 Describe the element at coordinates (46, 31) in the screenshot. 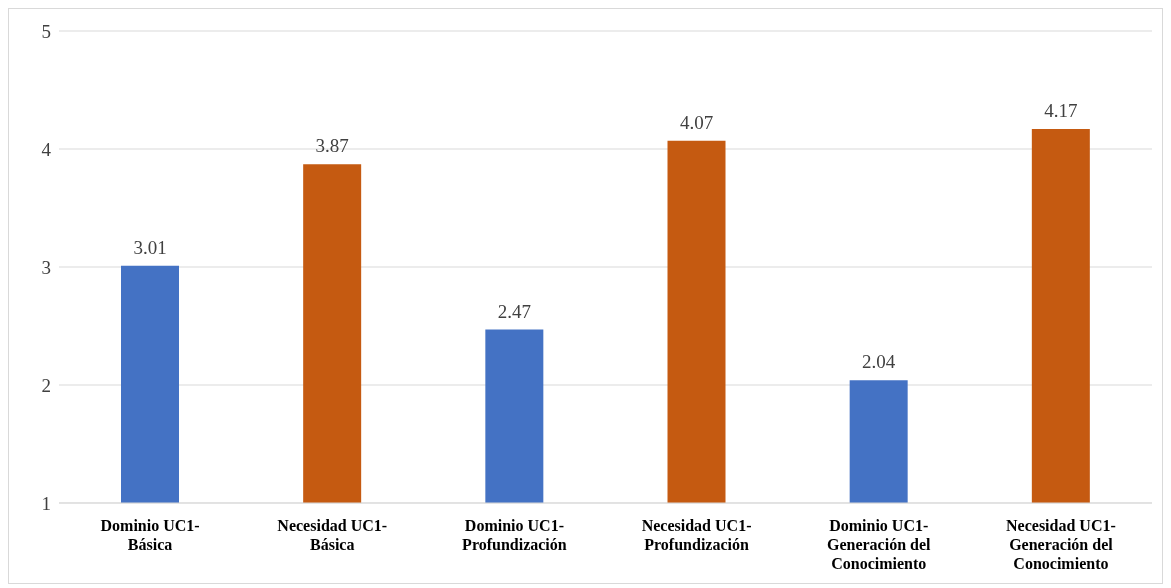

I see `y-tick-label: 5` at that location.